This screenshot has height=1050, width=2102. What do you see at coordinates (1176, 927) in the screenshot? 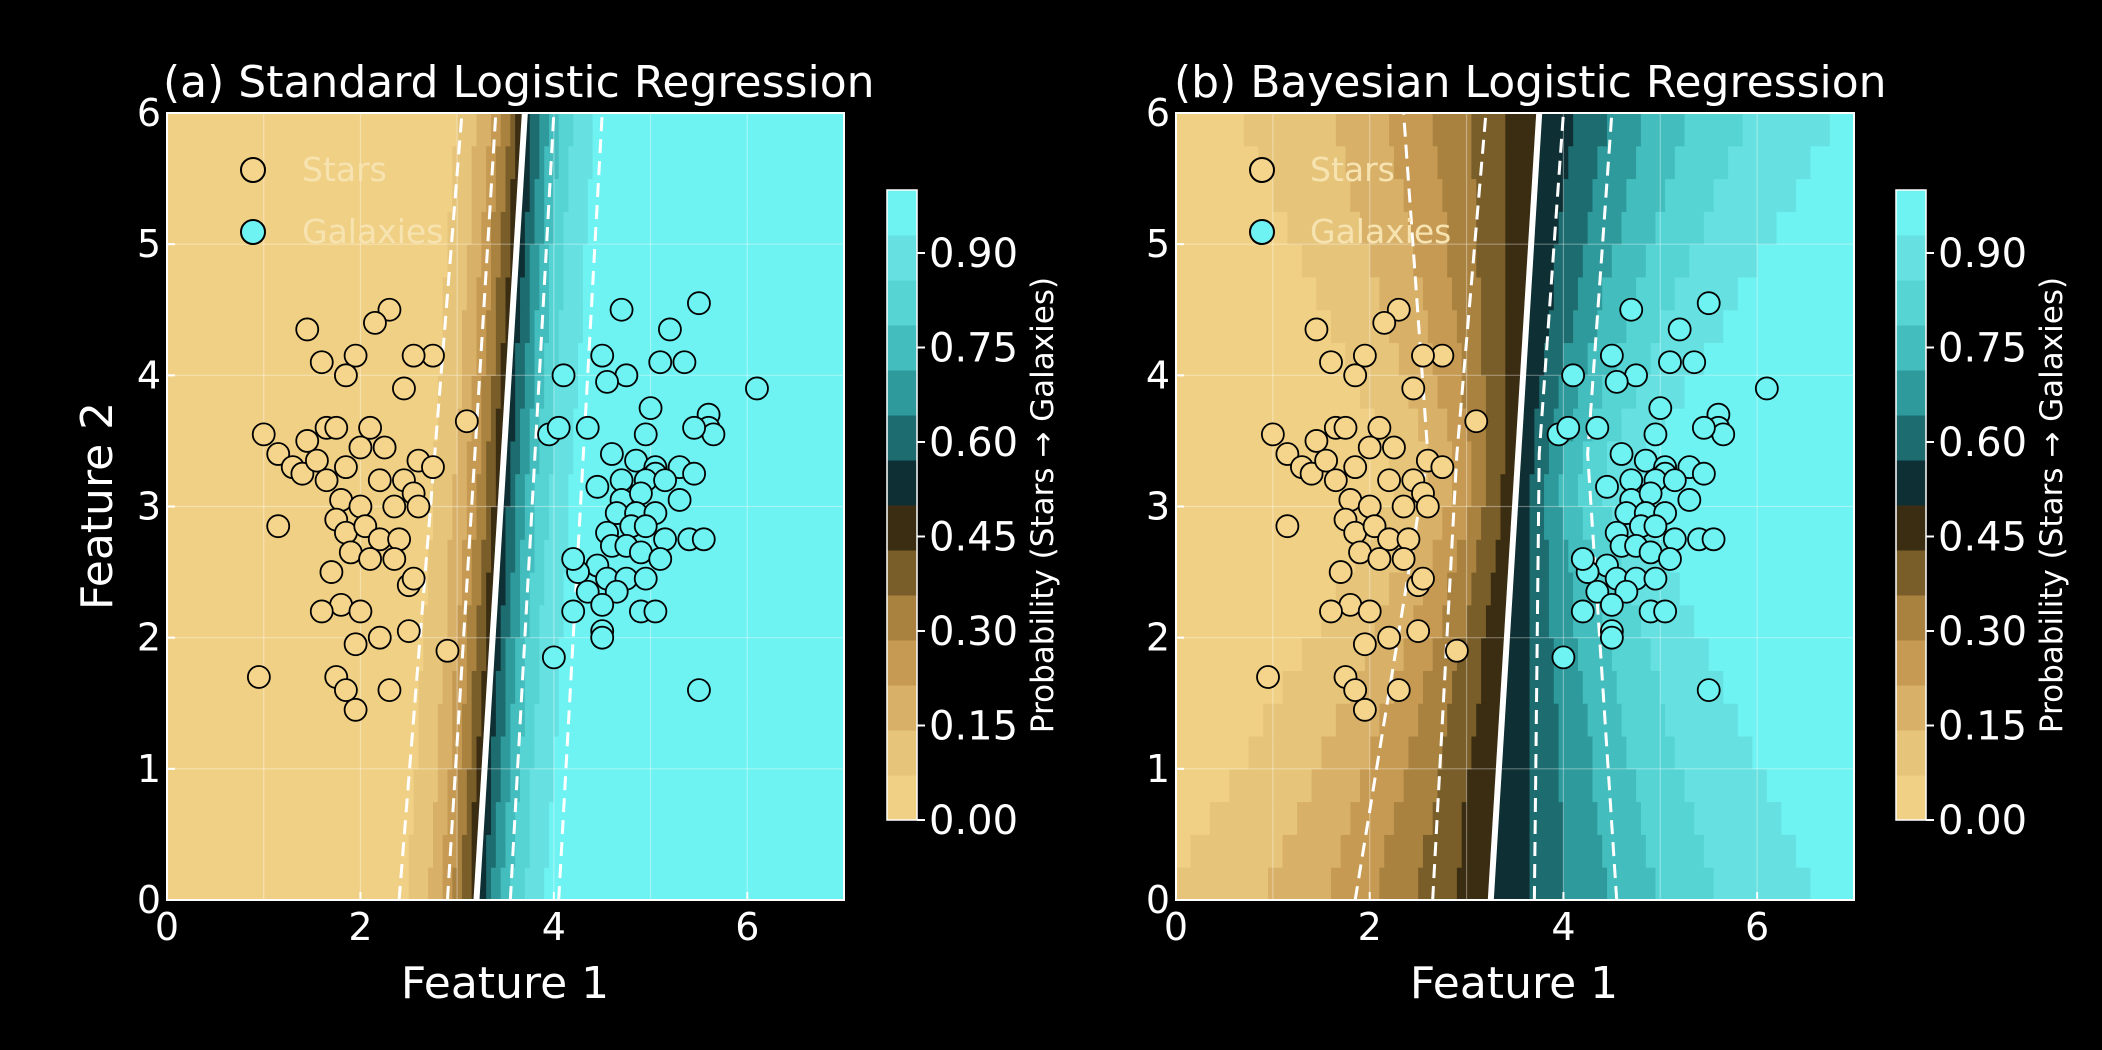
I see `x-tick-label: 0` at bounding box center [1176, 927].